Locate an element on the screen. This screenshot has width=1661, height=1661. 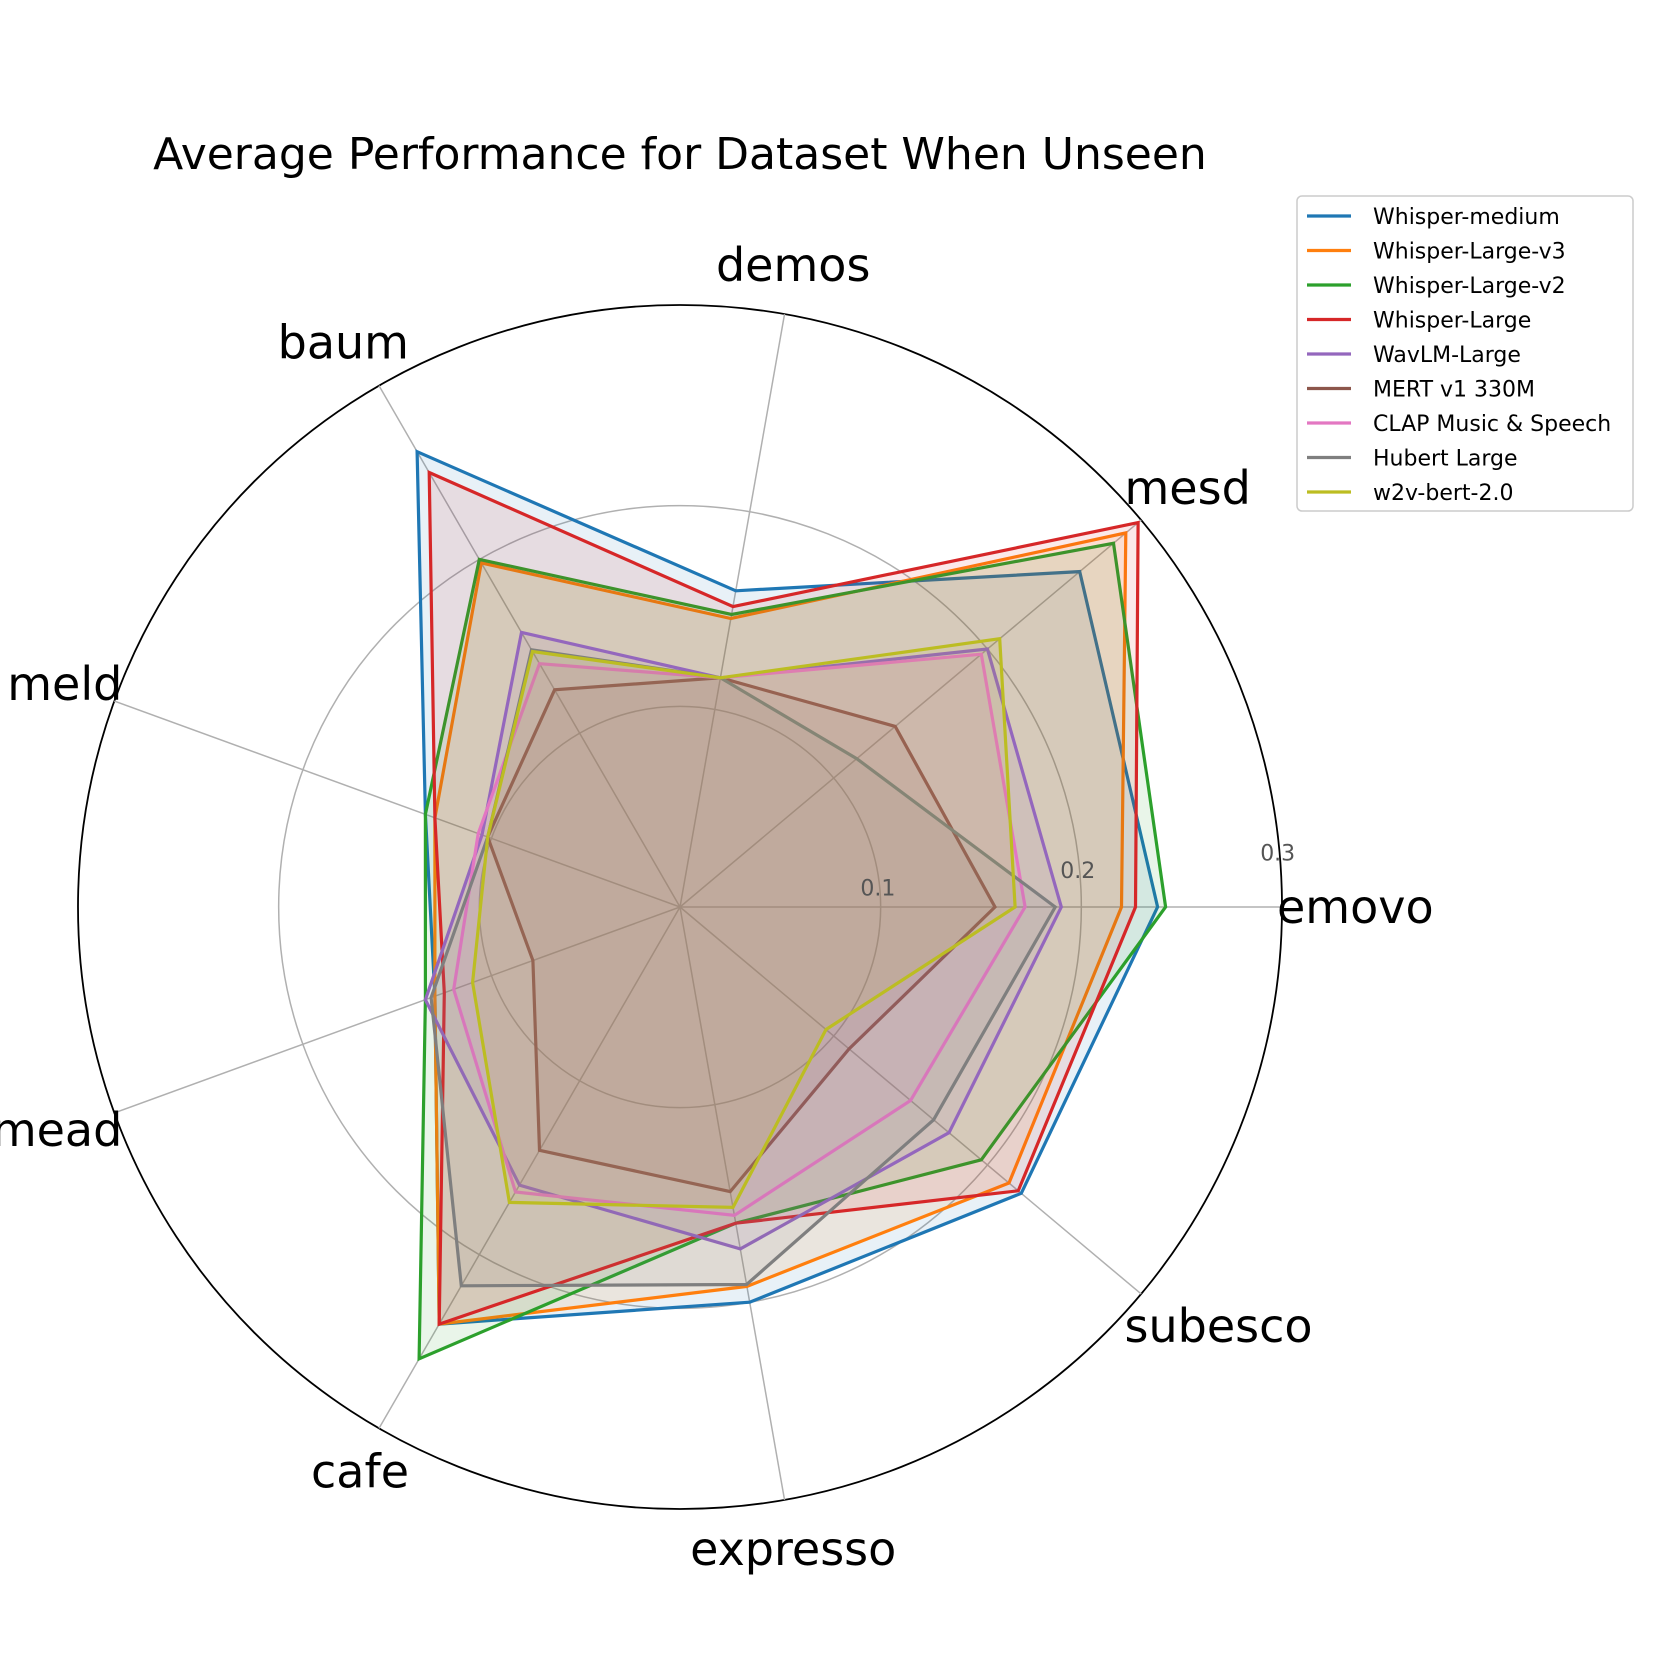
radial-tick-labels: 0.1 0.2 0.3 is located at coordinates (1077, 872).